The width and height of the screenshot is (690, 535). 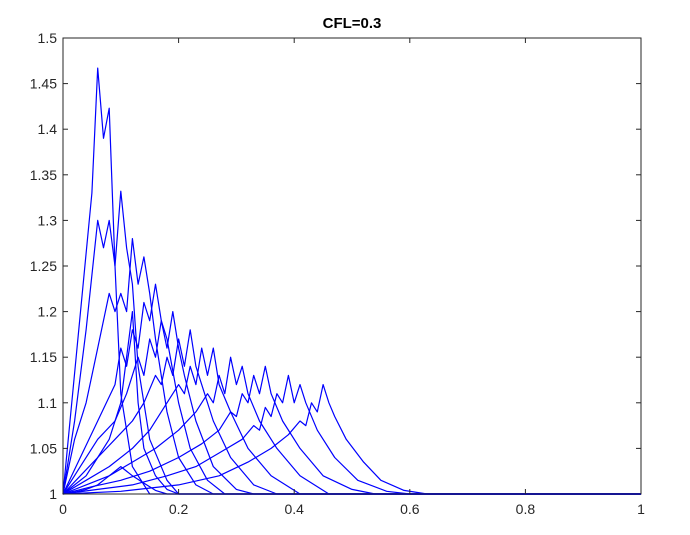 What do you see at coordinates (48, 129) in the screenshot?
I see `y-tick-label: 1.4` at bounding box center [48, 129].